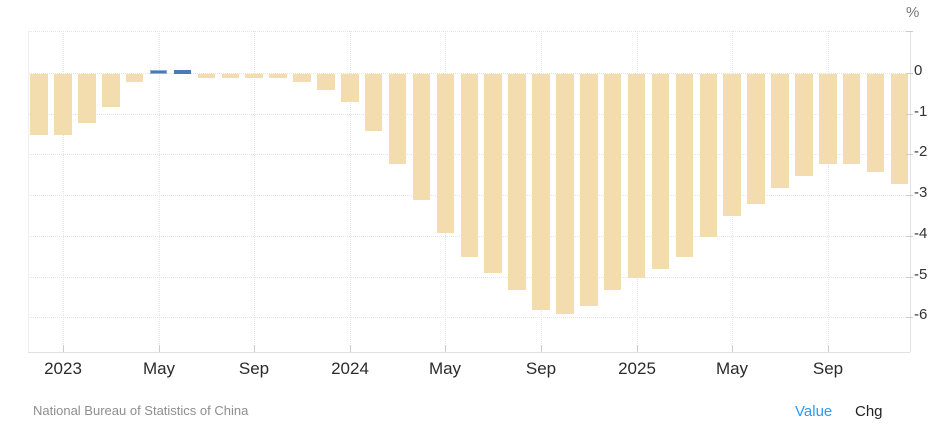 Image resolution: width=936 pixels, height=432 pixels. Describe the element at coordinates (28, 191) in the screenshot. I see `plot-left-border` at that location.